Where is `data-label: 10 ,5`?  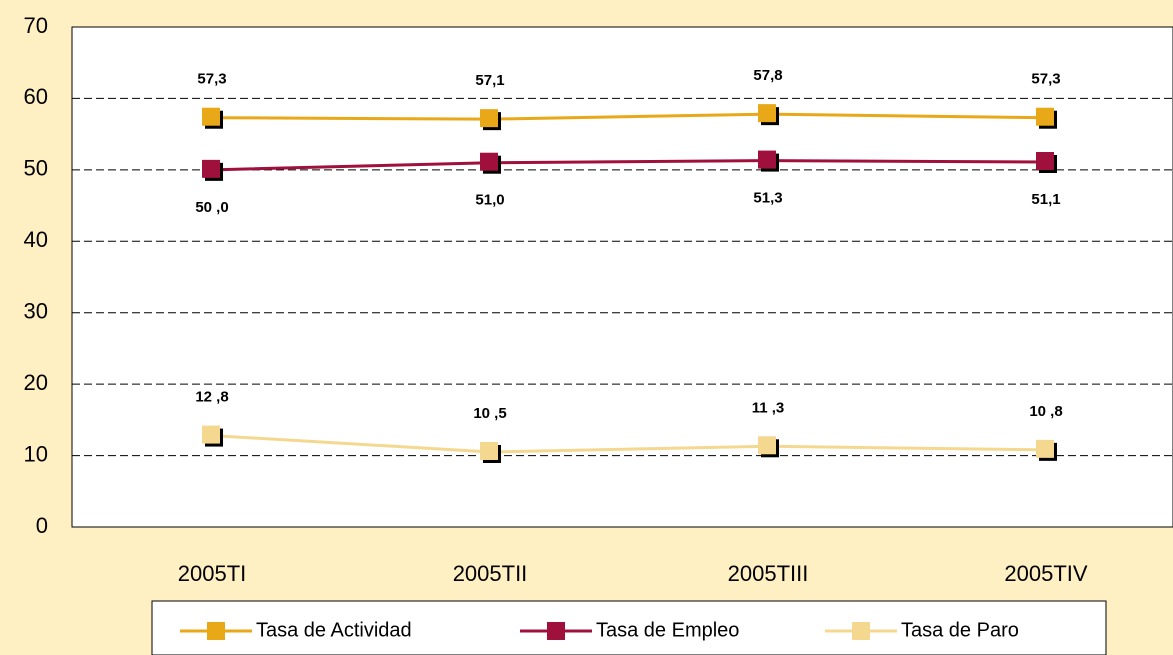
data-label: 10 ,5 is located at coordinates (489, 413).